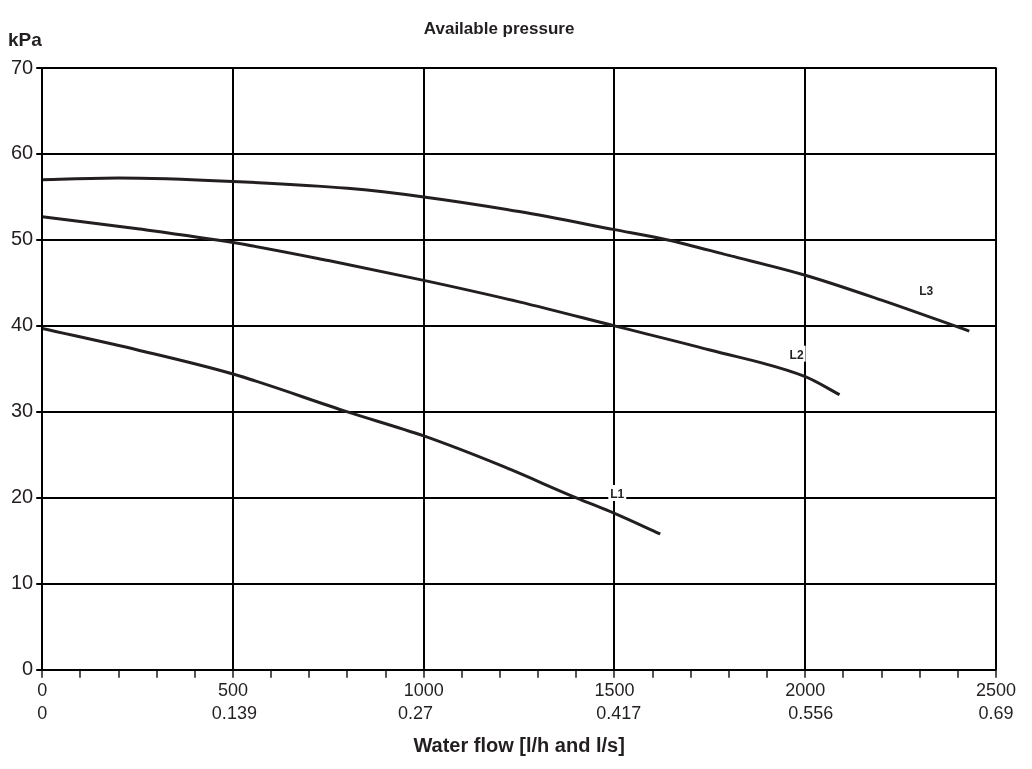 This screenshot has height=769, width=1032. I want to click on chart-title: Available pressure, so click(499, 28).